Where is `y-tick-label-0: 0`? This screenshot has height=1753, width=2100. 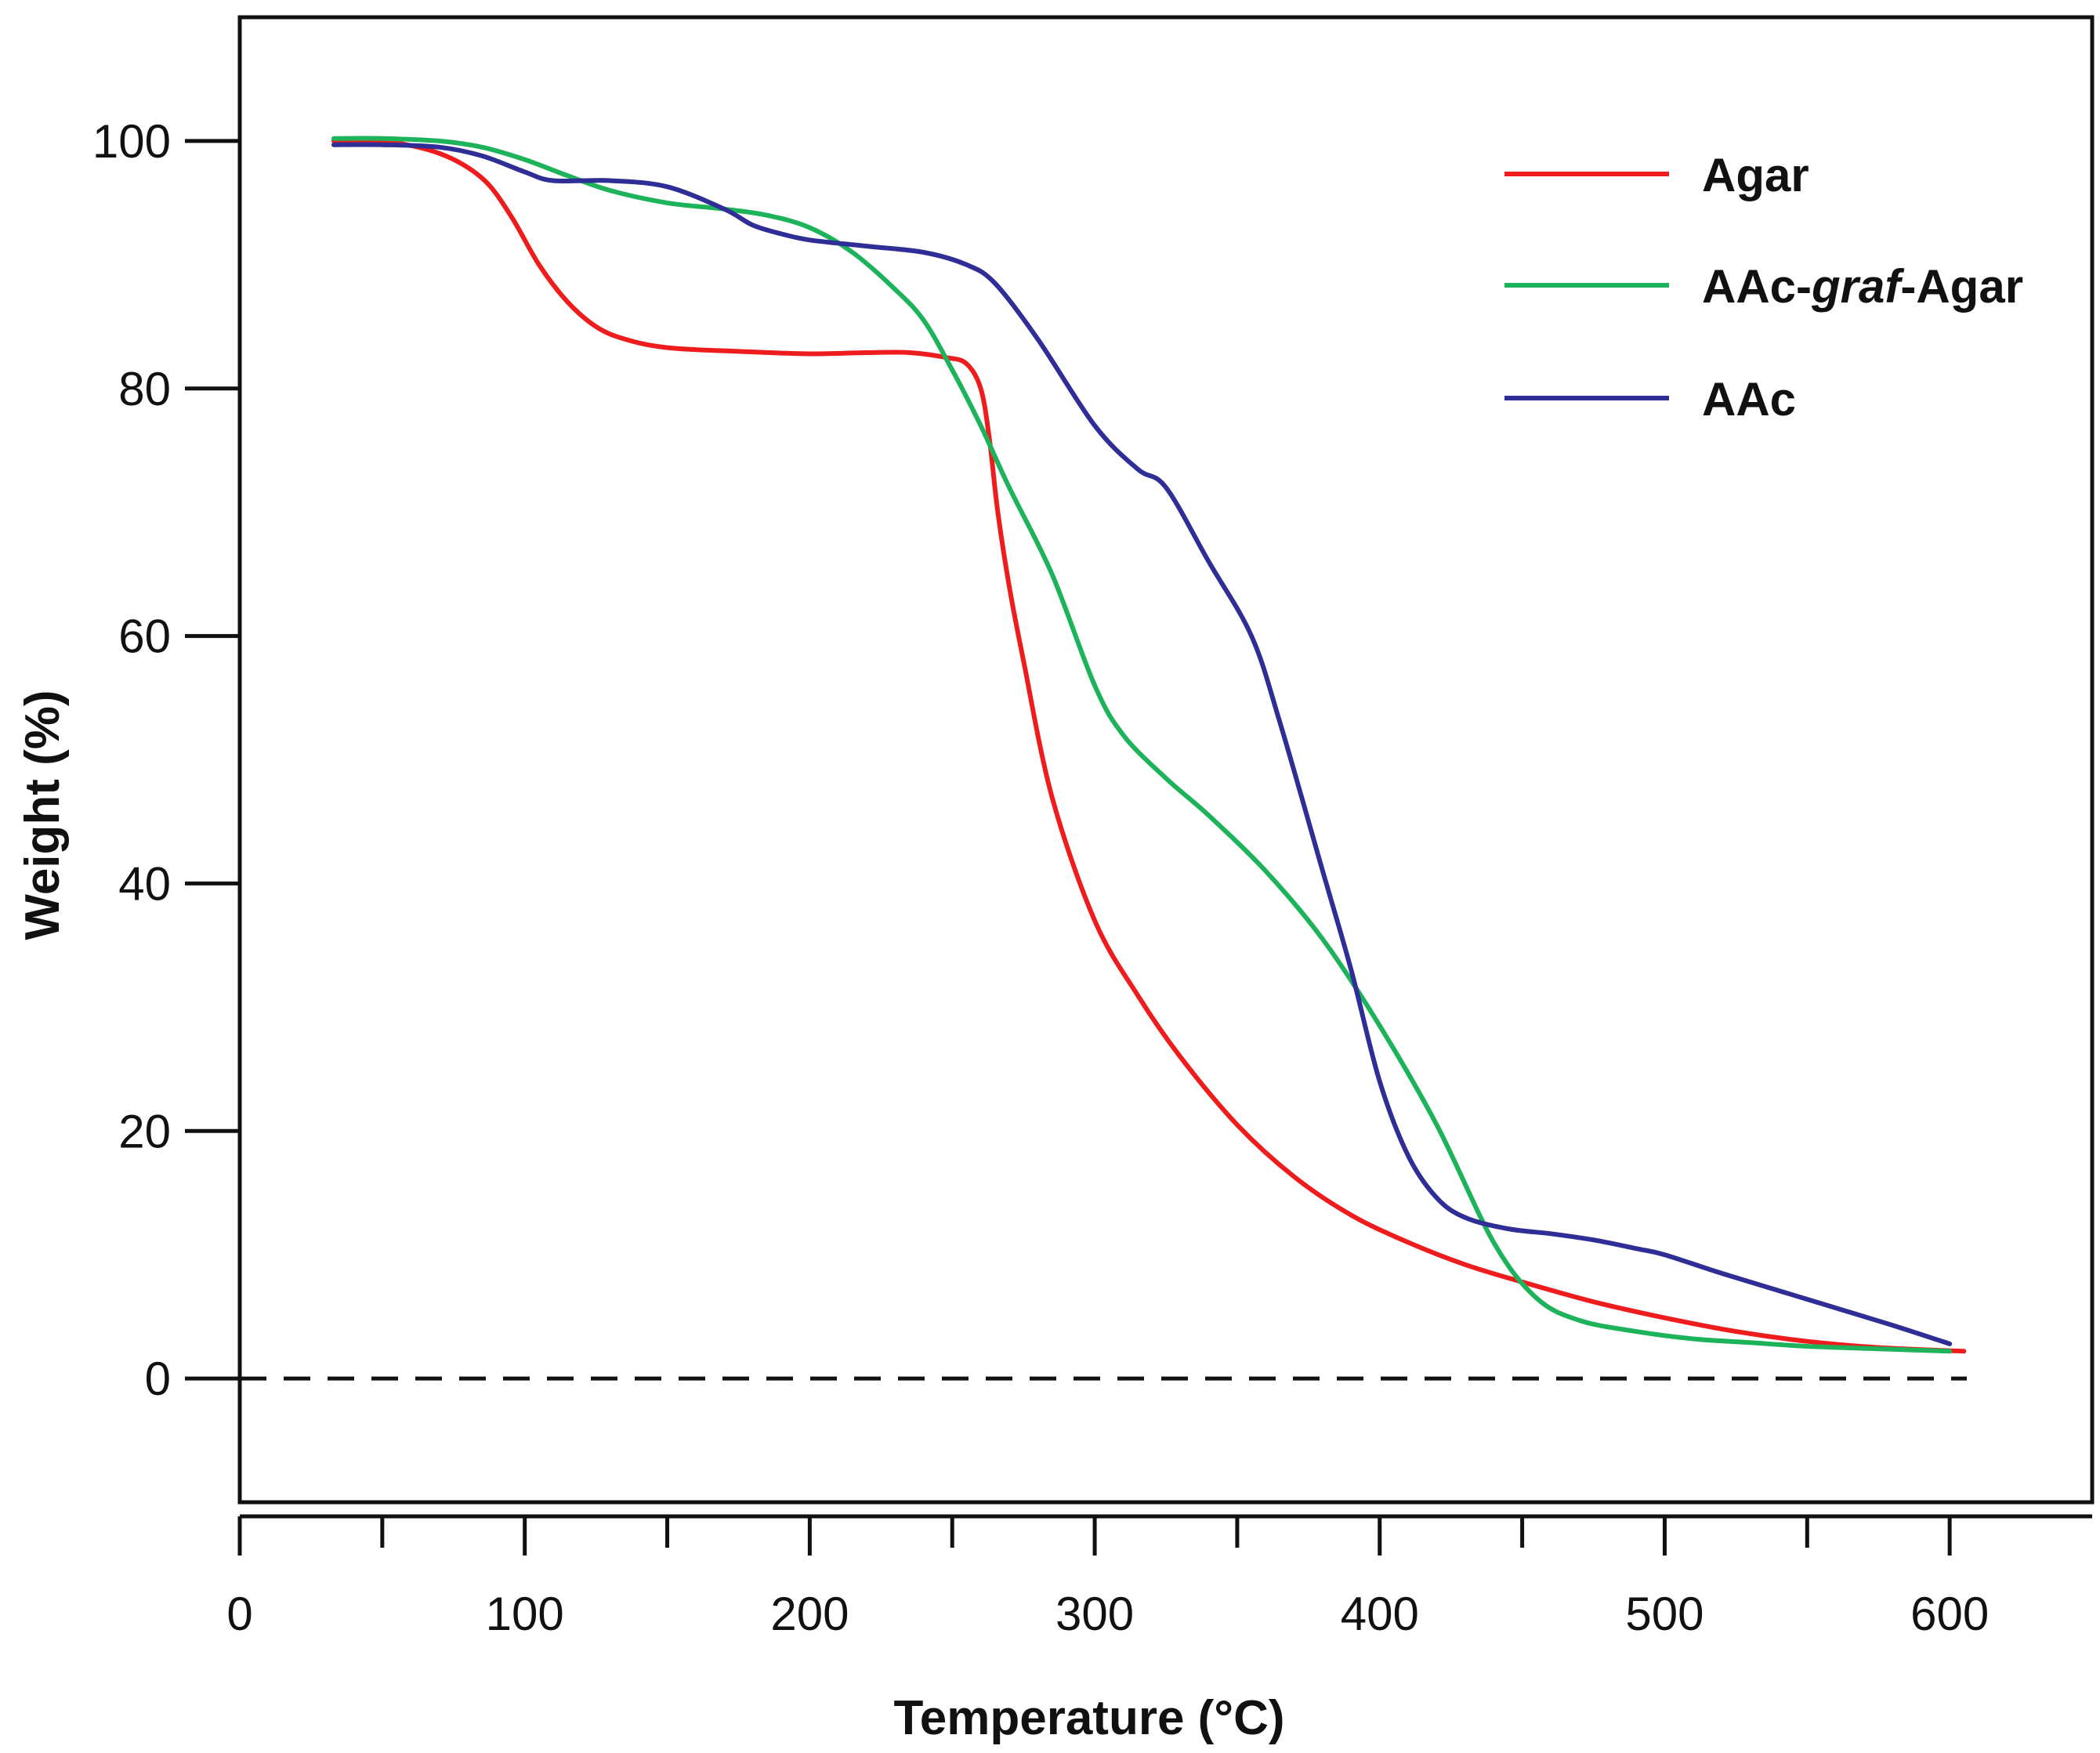
y-tick-label-0: 0 is located at coordinates (158, 1379).